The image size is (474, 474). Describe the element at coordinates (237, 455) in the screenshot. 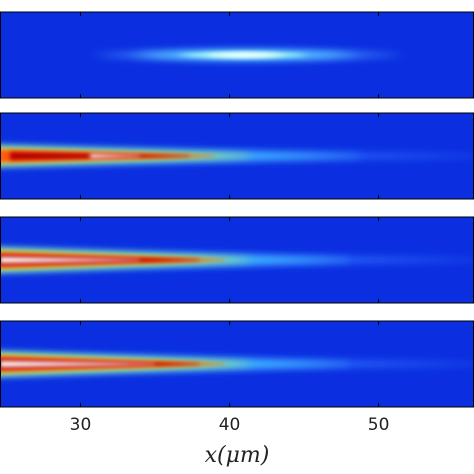

I see `x-axis-label: x(μm)` at that location.